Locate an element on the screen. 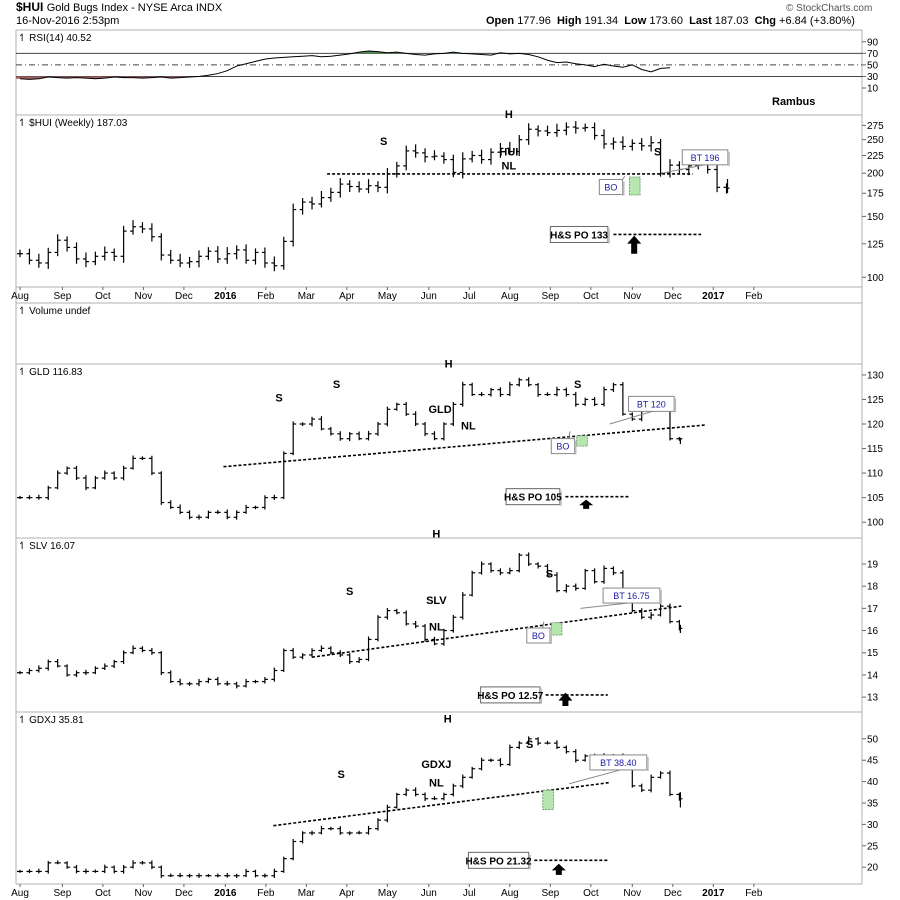 The height and width of the screenshot is (900, 900). callout-text-hui: BO is located at coordinates (610, 188).